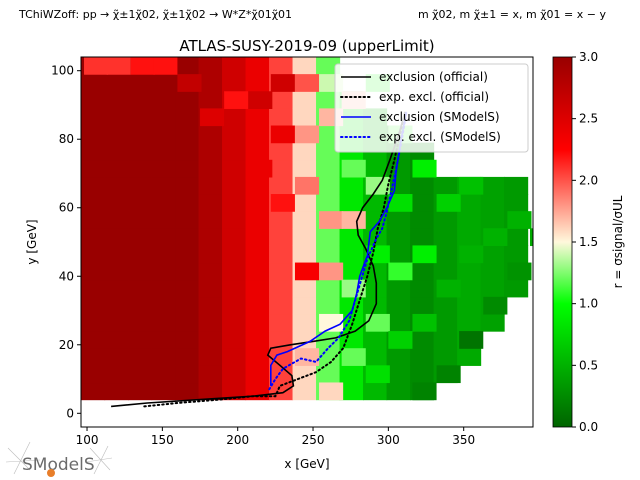 Image resolution: width=640 pixels, height=480 pixels. I want to click on legend-box, so click(431, 108).